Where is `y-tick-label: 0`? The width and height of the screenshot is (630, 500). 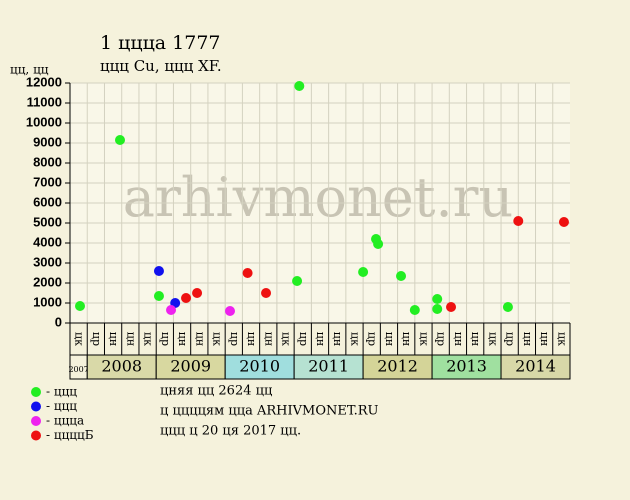
y-tick-label: 0 is located at coordinates (58, 321).